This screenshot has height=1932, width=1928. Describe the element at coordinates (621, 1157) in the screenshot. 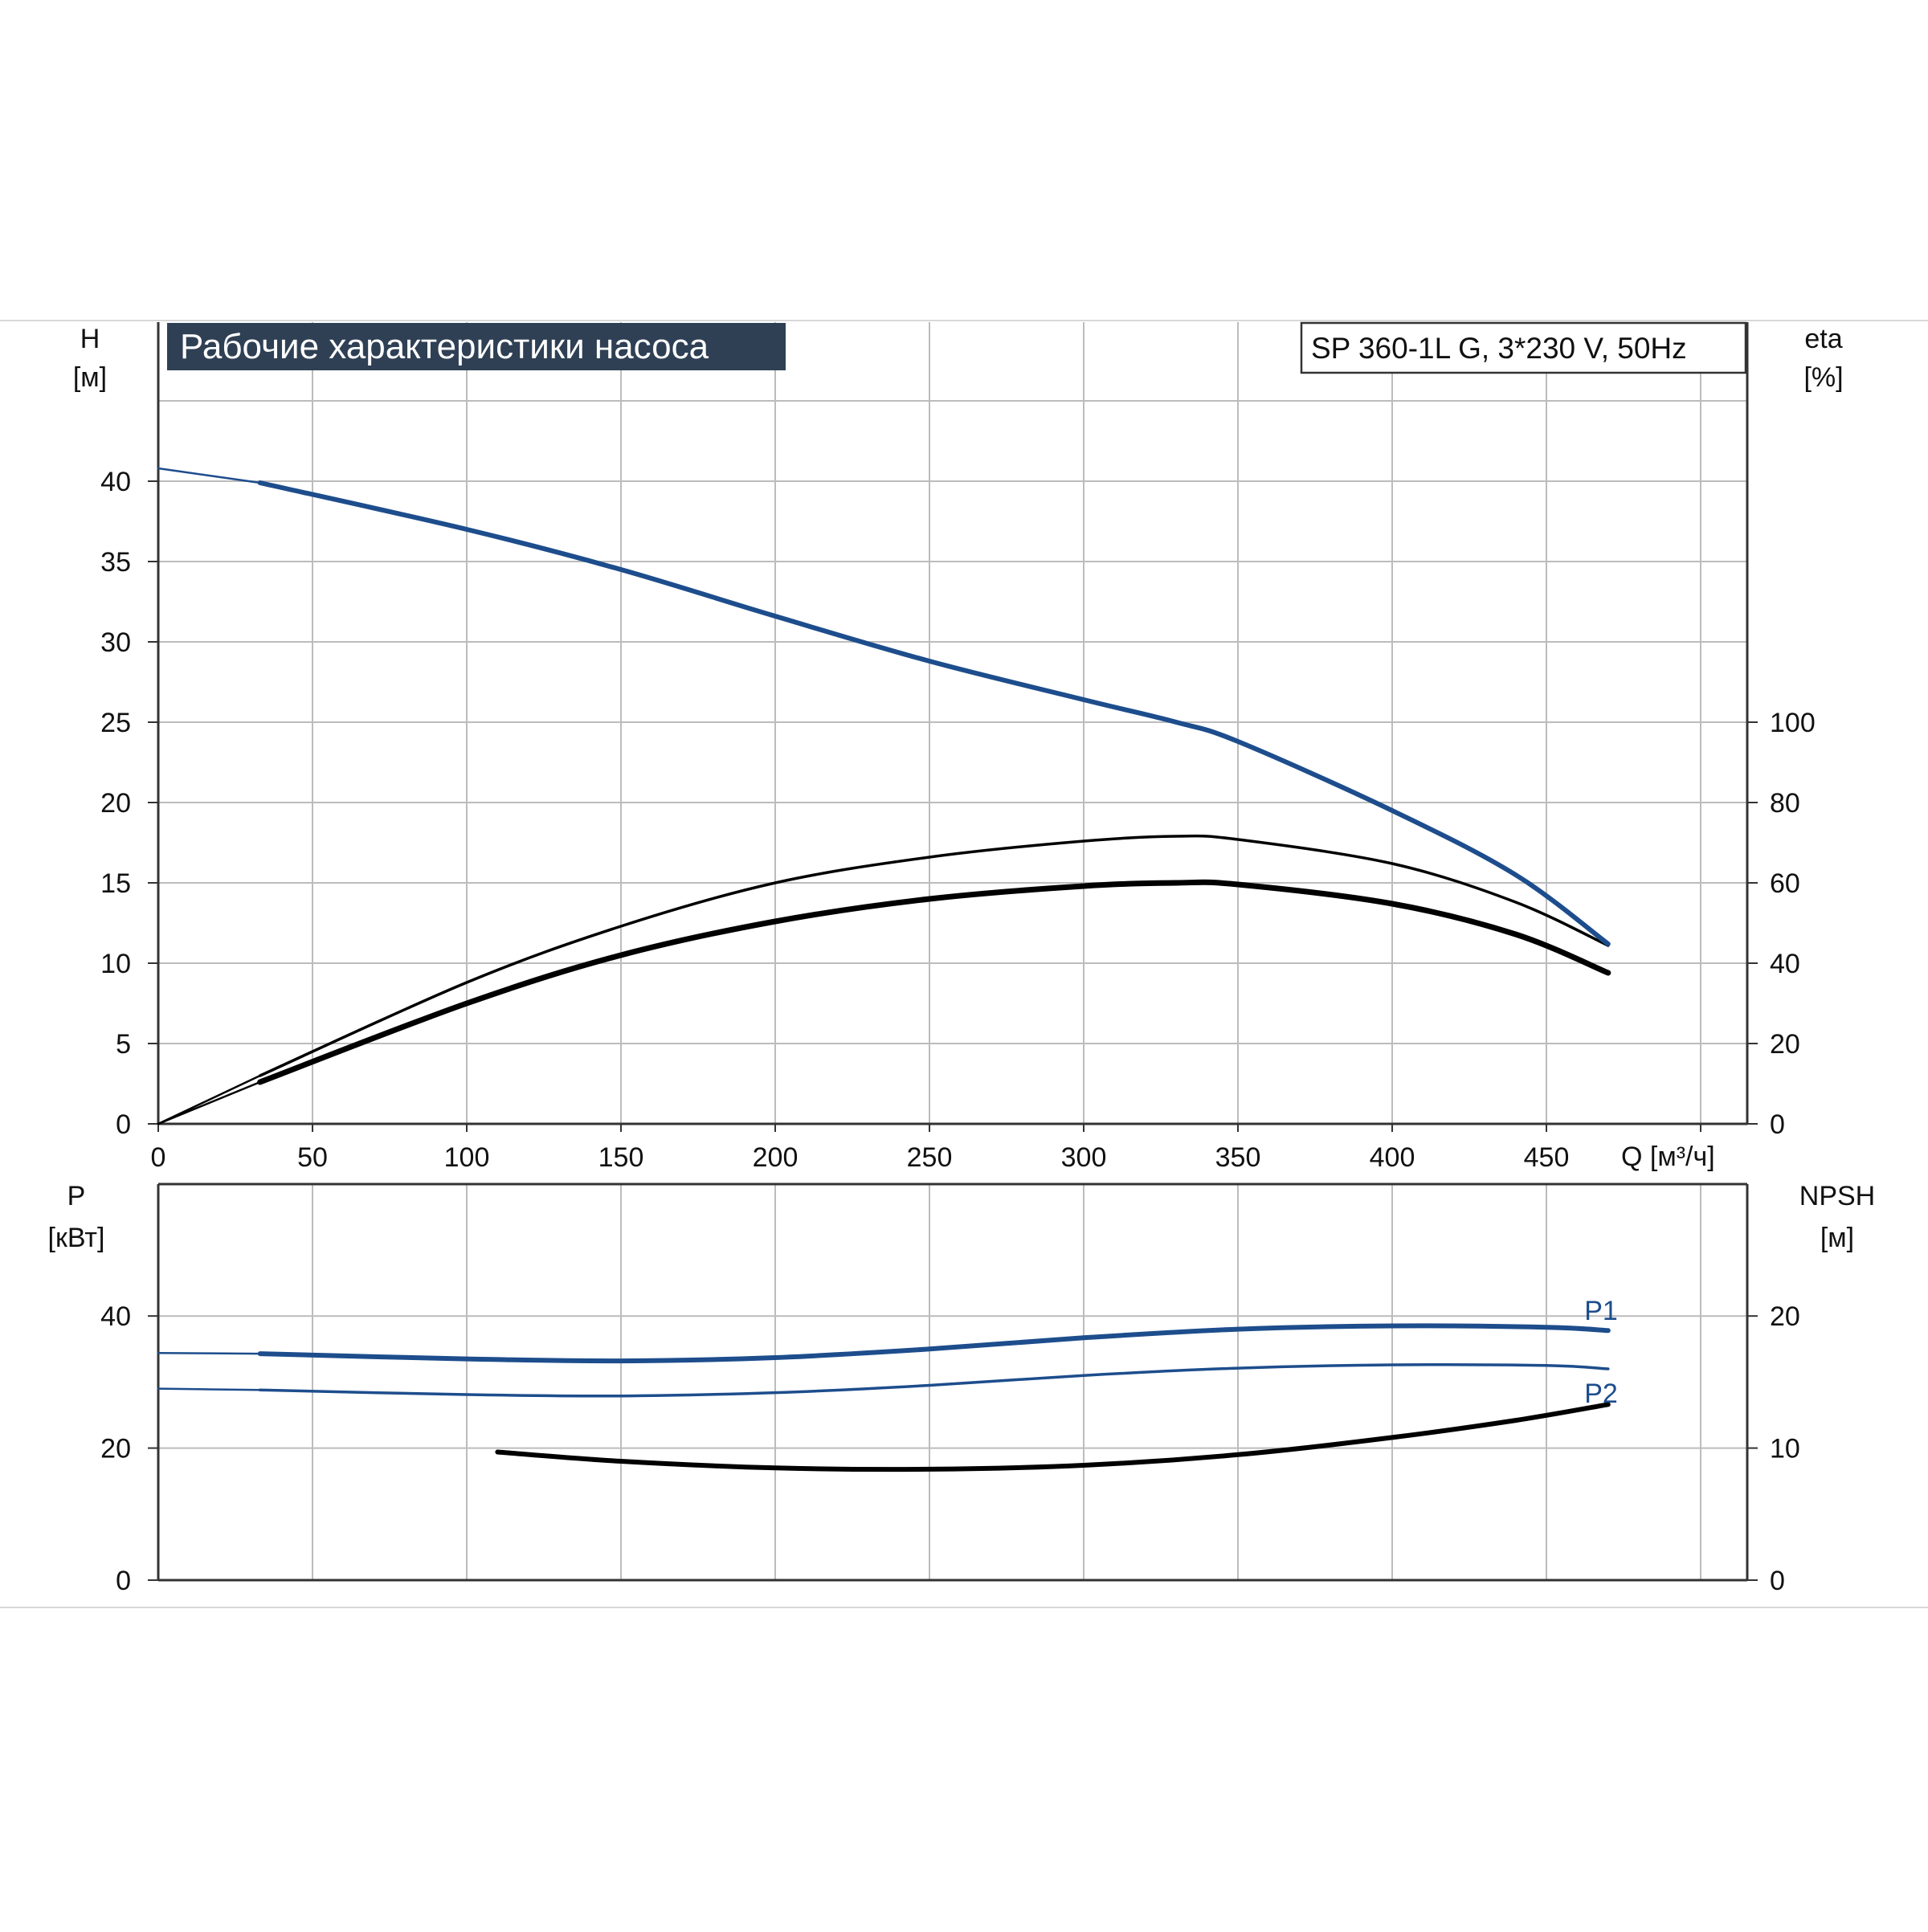

I see `x-tick-150: 150` at that location.